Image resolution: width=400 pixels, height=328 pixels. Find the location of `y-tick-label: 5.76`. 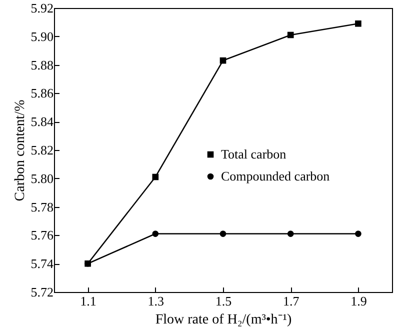

y-tick-label: 5.76 is located at coordinates (42, 235).